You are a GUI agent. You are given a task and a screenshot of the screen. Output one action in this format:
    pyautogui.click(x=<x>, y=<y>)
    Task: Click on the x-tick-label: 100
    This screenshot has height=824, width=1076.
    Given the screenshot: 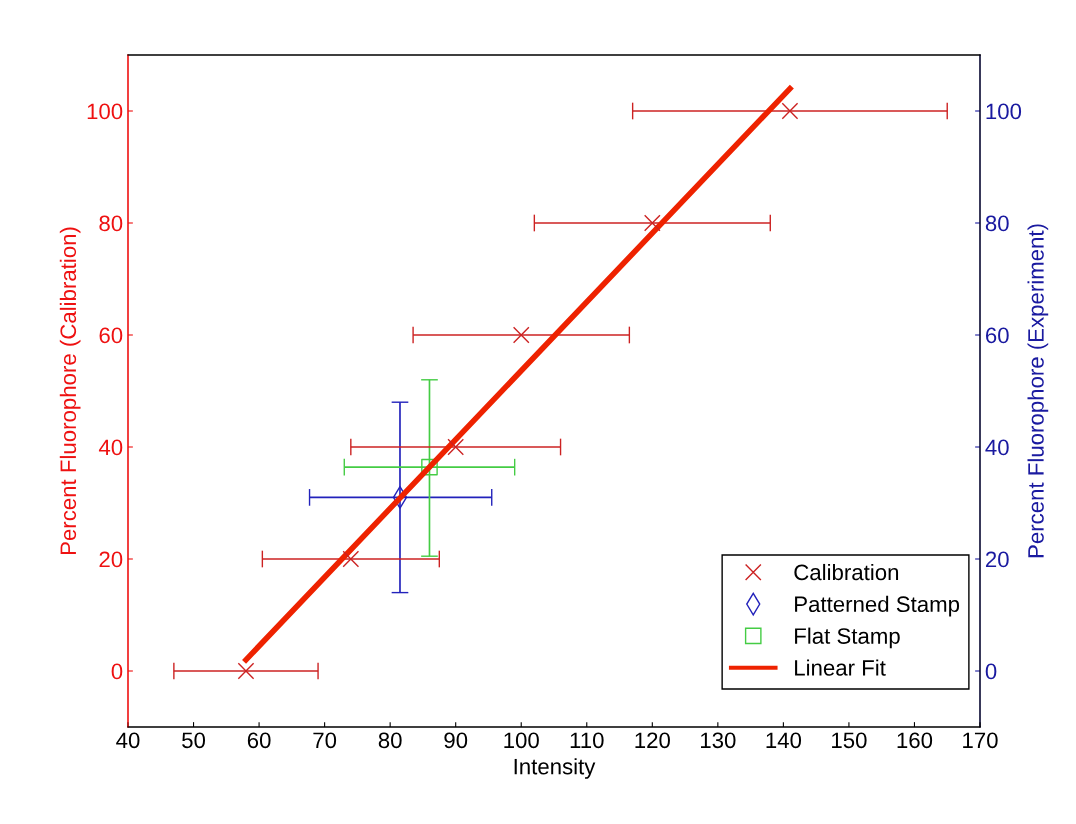 What is the action you would take?
    pyautogui.click(x=521, y=740)
    